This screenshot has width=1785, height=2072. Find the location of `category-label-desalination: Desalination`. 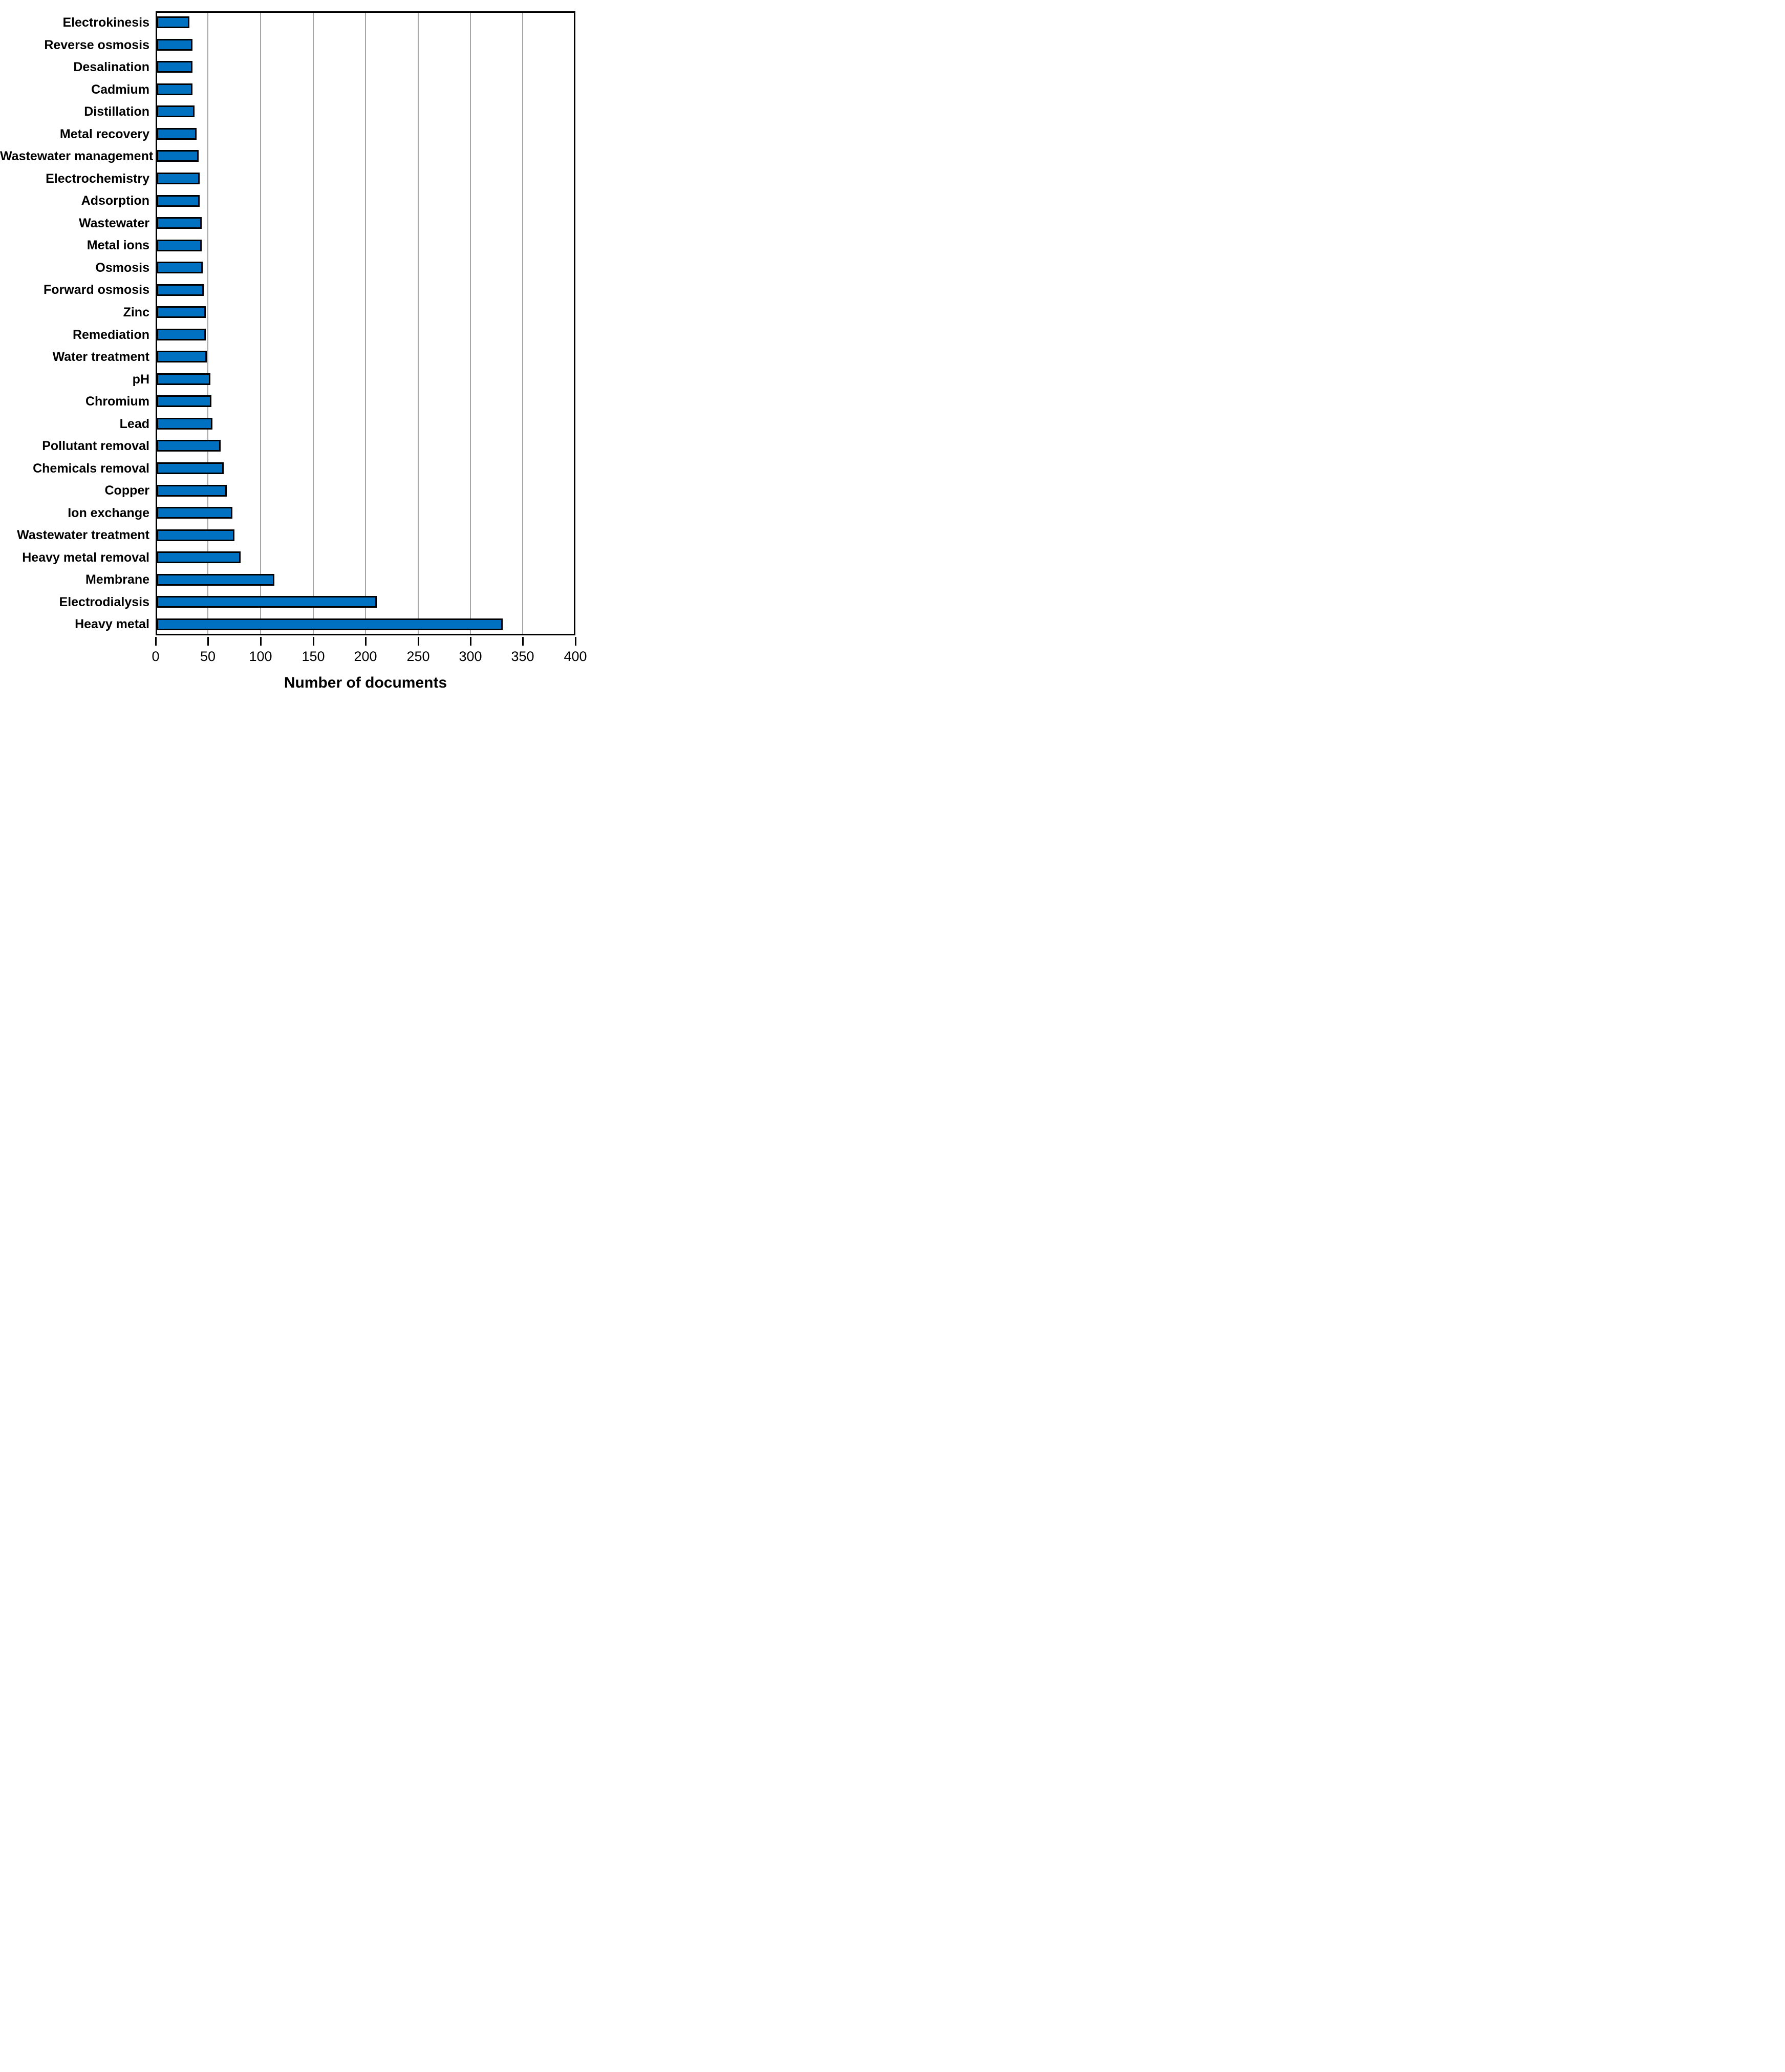

category-label-desalination: Desalination is located at coordinates (111, 67).